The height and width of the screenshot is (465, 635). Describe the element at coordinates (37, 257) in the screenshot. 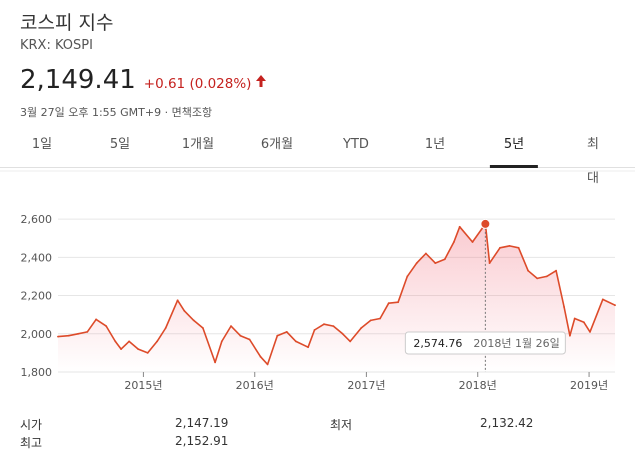

I see `y-tick-label: 2,400` at that location.